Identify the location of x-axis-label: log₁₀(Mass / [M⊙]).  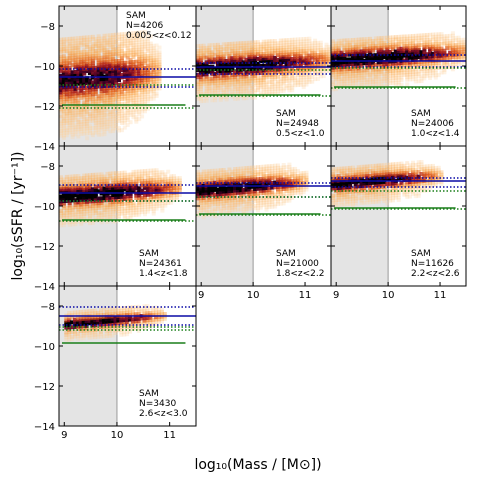
(257, 465).